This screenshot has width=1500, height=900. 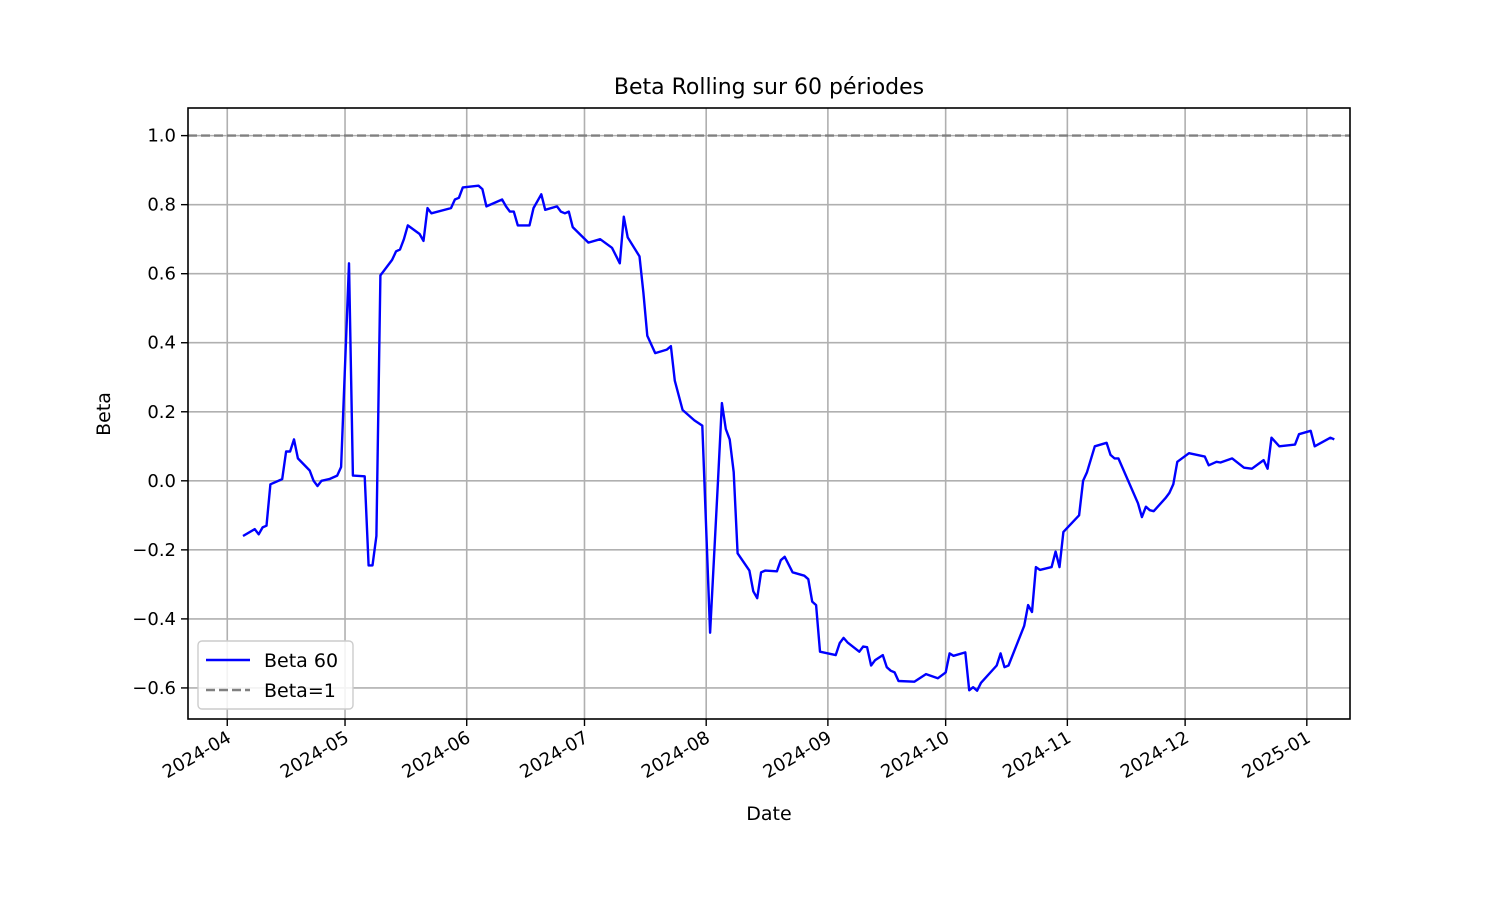 I want to click on y-tick-label: 0.8, so click(x=161, y=205).